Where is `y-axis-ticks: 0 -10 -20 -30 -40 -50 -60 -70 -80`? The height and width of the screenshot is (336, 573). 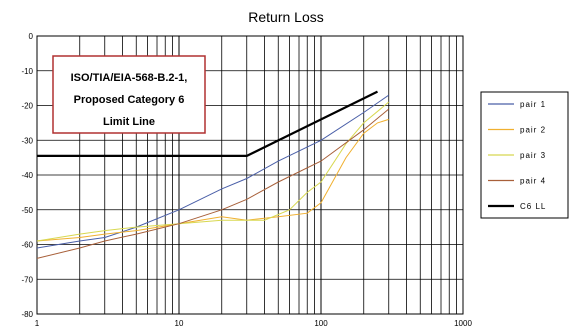 y-axis-ticks: 0 -10 -20 -30 -40 -50 -60 -70 -80 is located at coordinates (27, 175).